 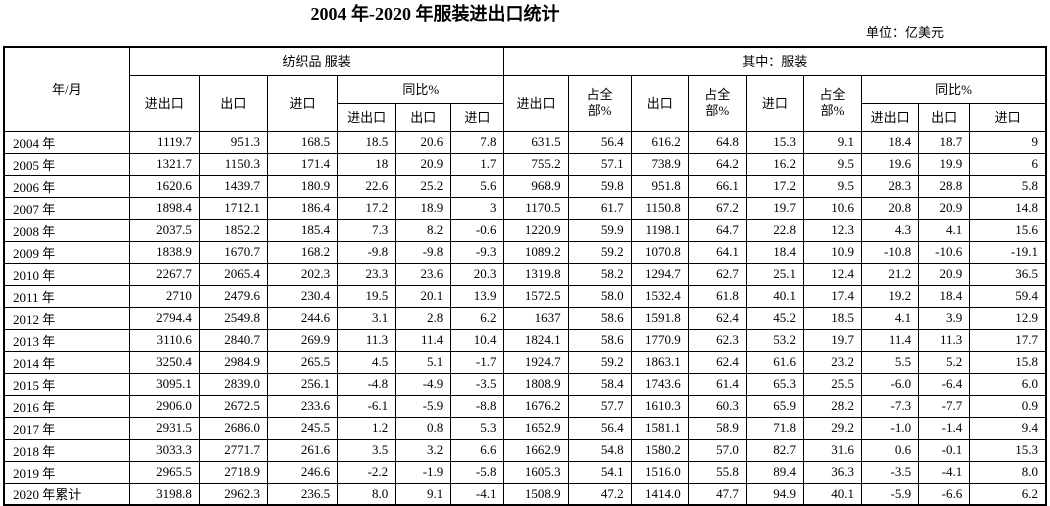 I want to click on value-cell: 1150.3, so click(x=233, y=164).